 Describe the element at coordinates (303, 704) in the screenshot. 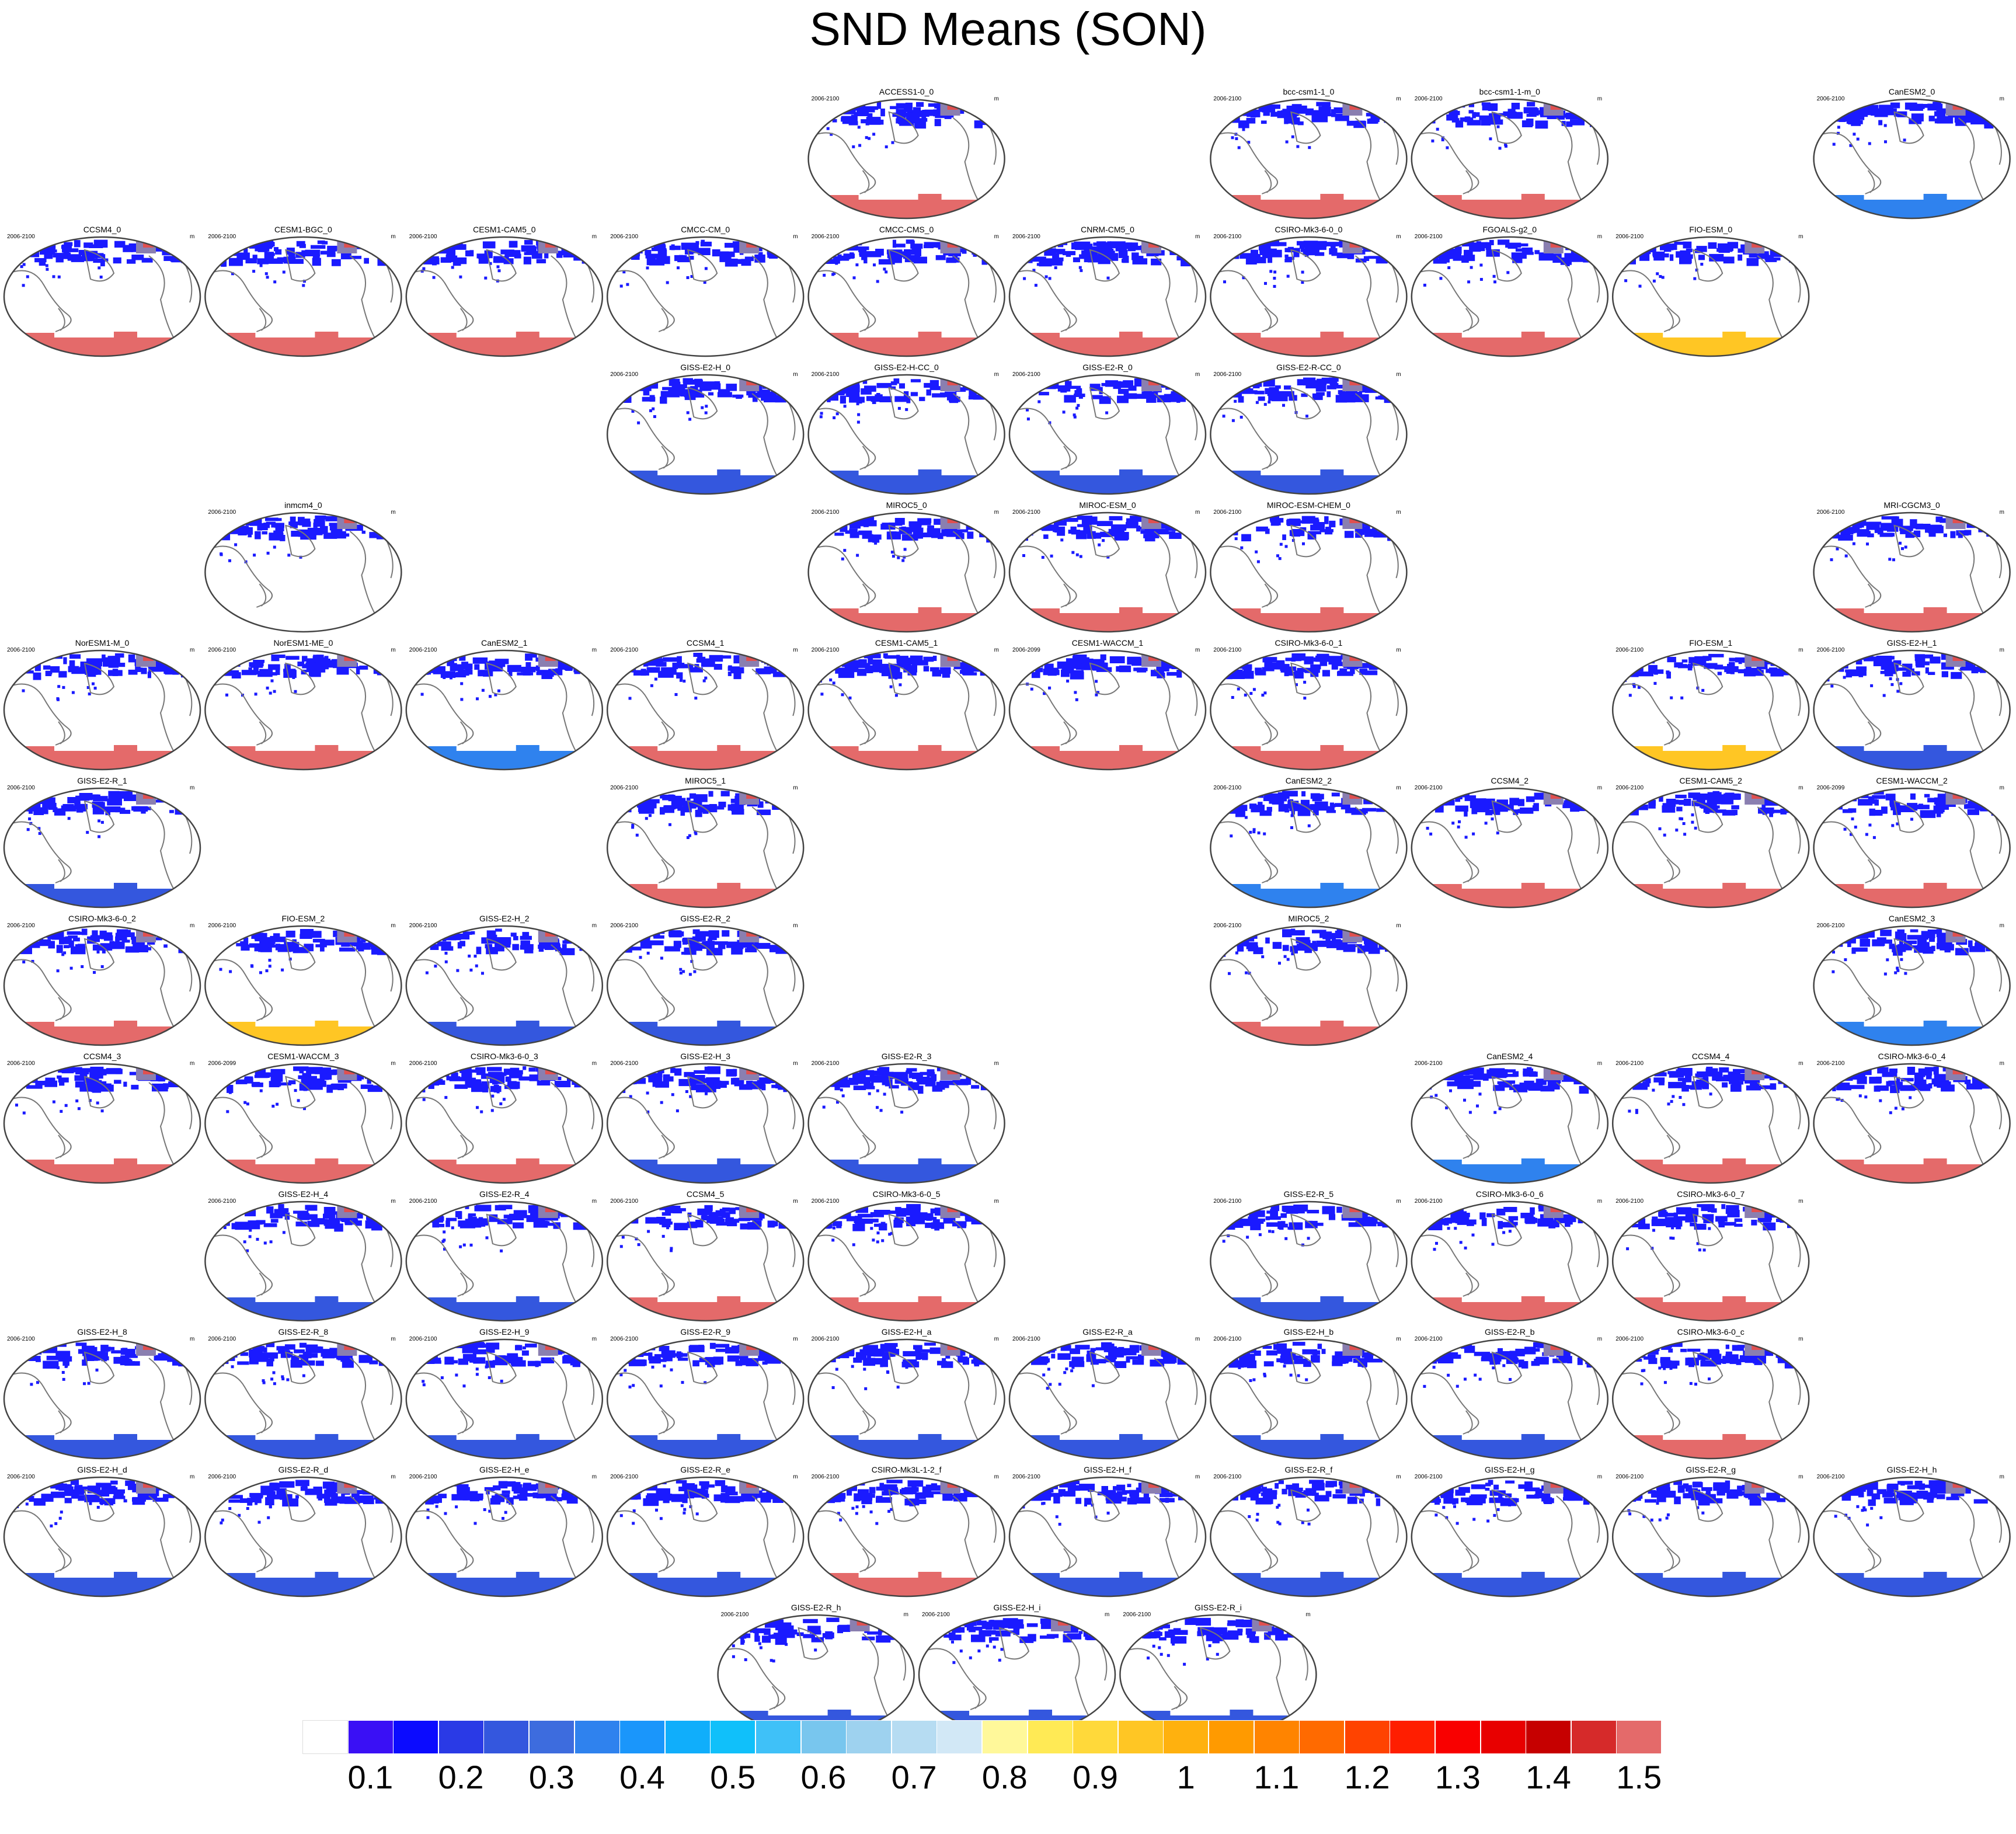

I see `map-panel-noresm1-me-0: NorESM1-ME_0 2006-2100 m` at that location.